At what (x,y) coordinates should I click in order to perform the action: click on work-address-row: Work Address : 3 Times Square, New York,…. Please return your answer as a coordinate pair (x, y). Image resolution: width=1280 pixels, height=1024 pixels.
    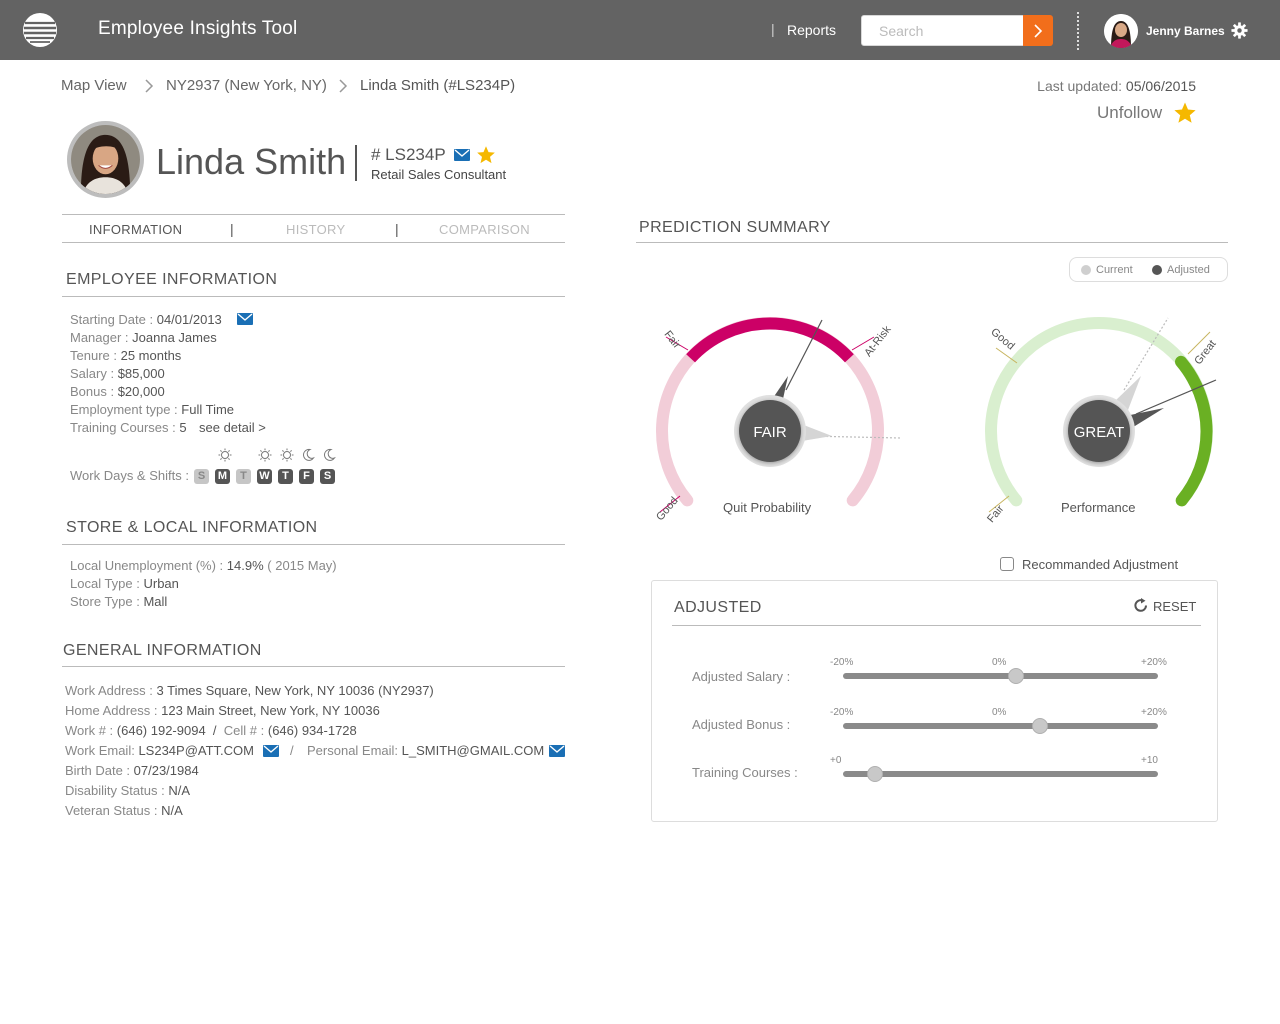
    Looking at the image, I should click on (249, 690).